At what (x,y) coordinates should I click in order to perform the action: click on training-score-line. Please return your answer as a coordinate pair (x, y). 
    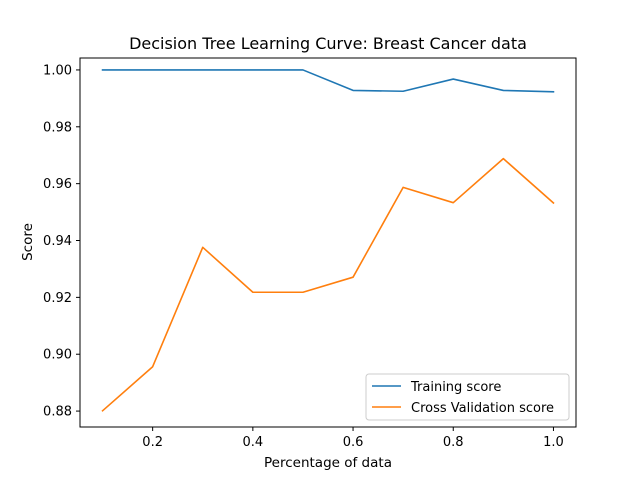
    Looking at the image, I should click on (328, 81).